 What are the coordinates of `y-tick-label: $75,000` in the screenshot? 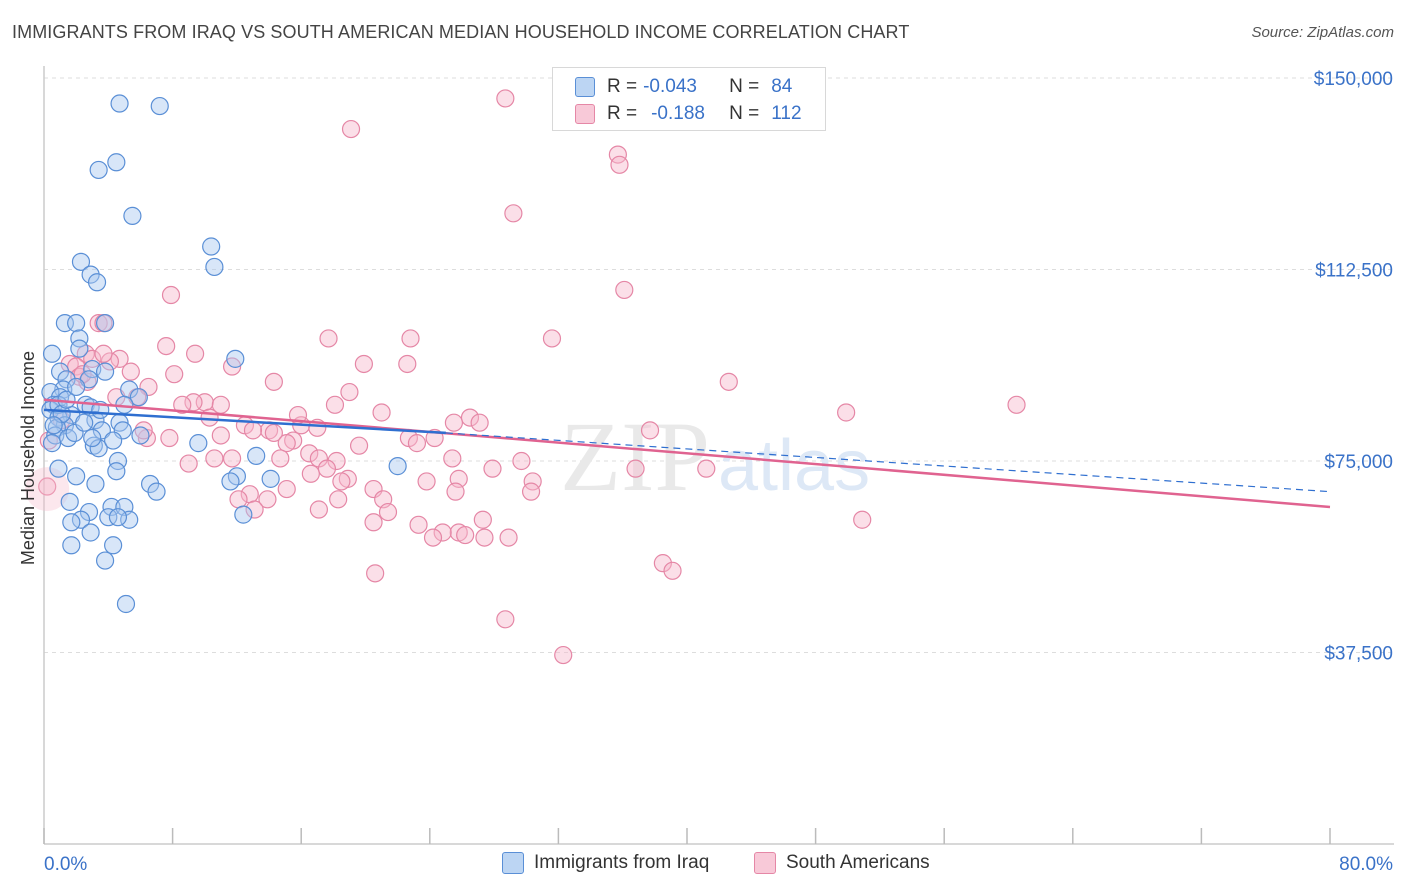 It's located at (1358, 462).